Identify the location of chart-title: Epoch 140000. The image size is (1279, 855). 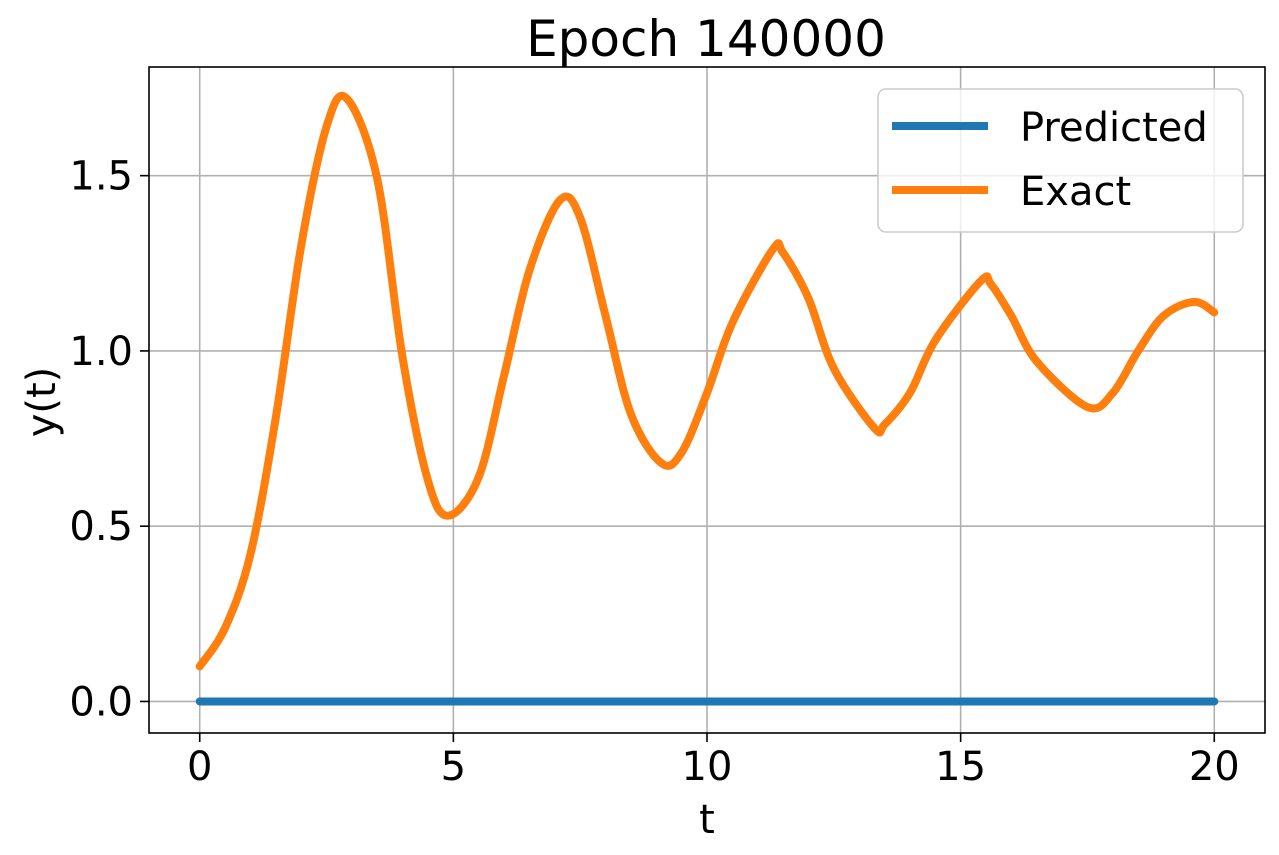
(706, 39).